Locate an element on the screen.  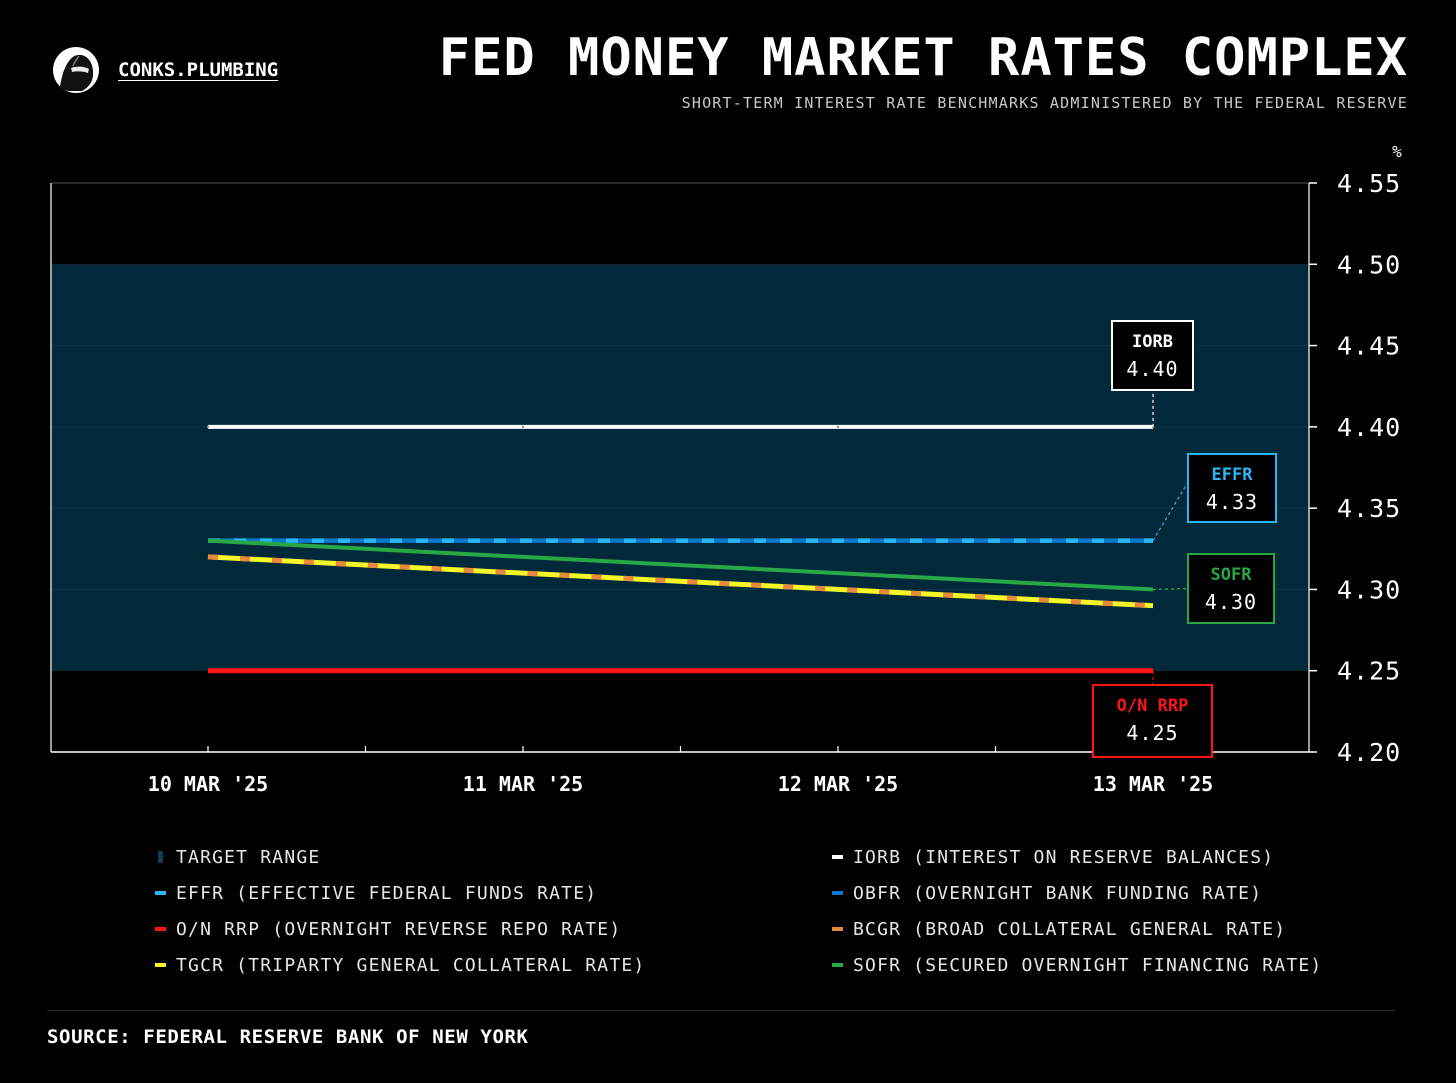
legend-label-sofr: SOFR (SECURED OVERNIGHT FINANCING RATE) is located at coordinates (1088, 965).